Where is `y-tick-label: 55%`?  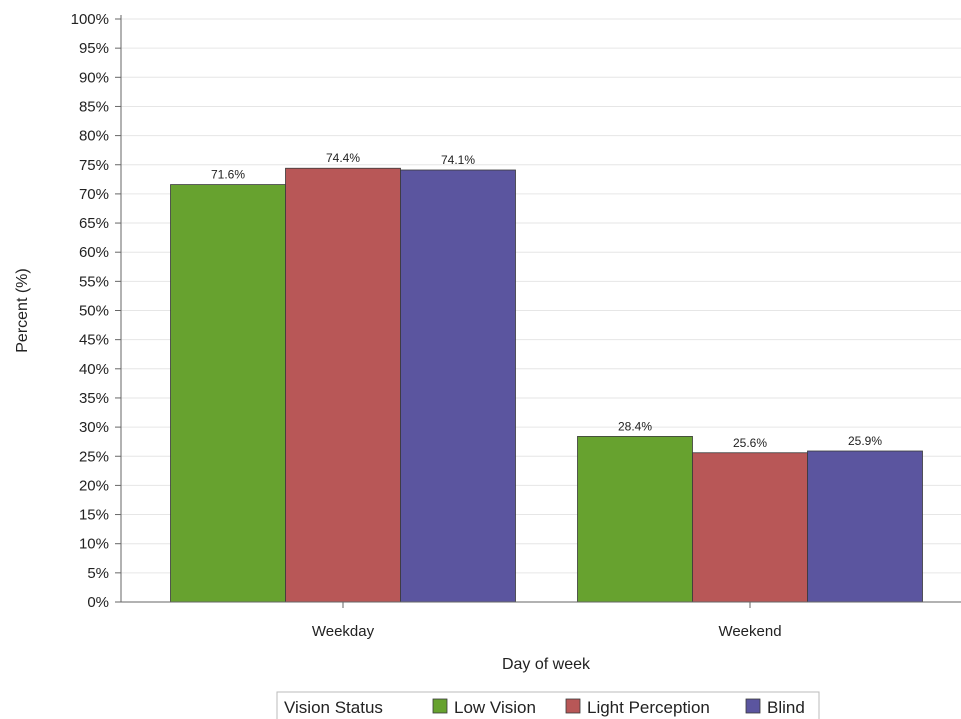 y-tick-label: 55% is located at coordinates (94, 281).